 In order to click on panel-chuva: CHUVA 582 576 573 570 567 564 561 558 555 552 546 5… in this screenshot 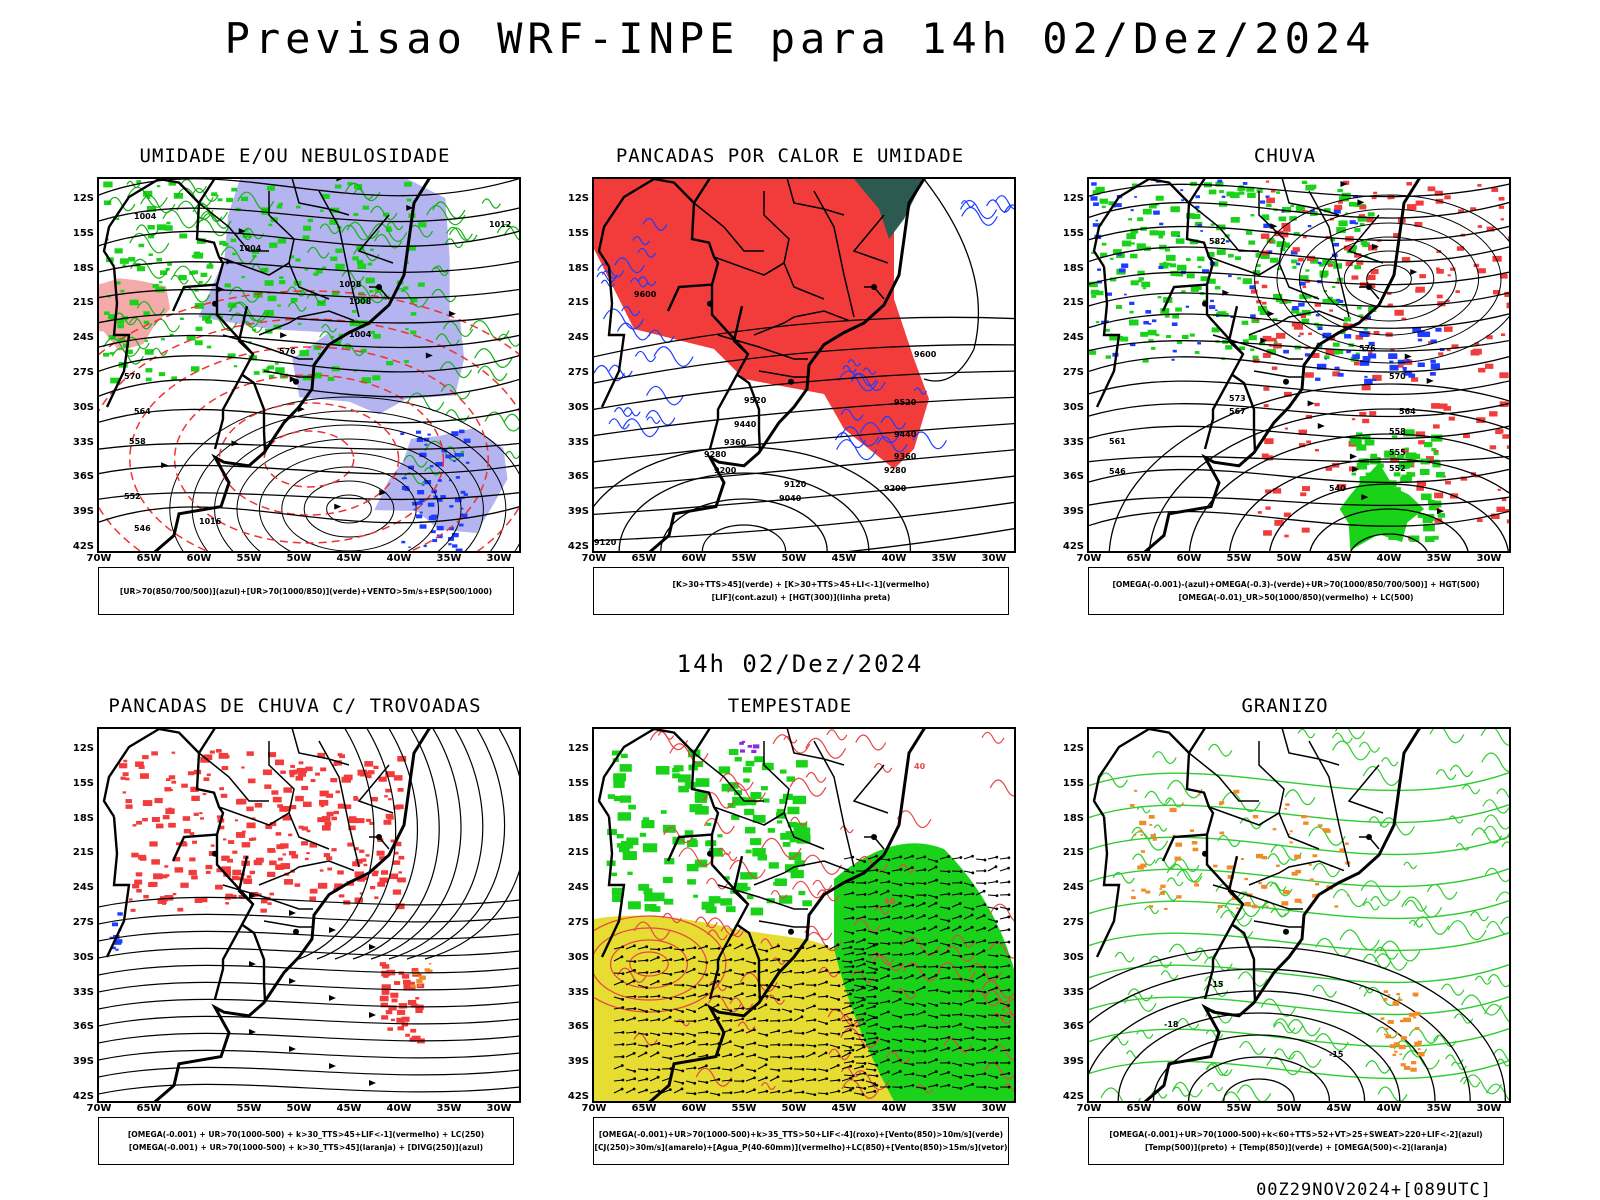, I will do `click(1285, 380)`.